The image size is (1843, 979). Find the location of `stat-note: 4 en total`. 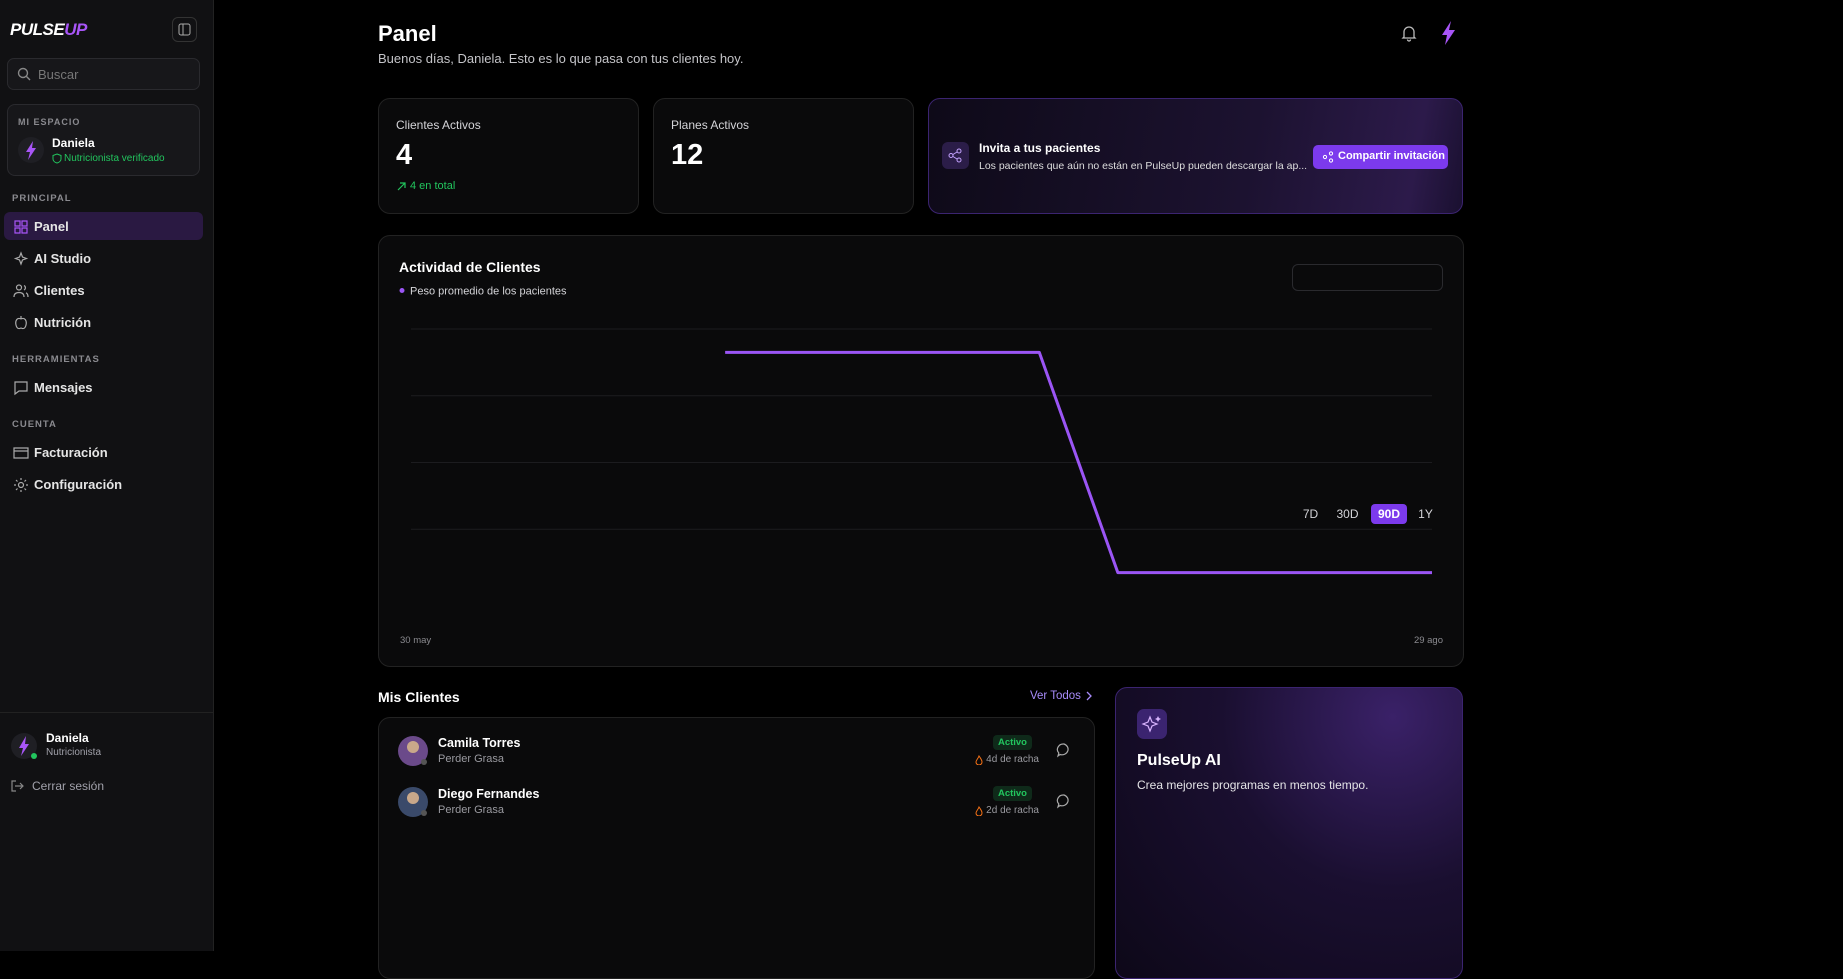

stat-note: 4 en total is located at coordinates (433, 186).